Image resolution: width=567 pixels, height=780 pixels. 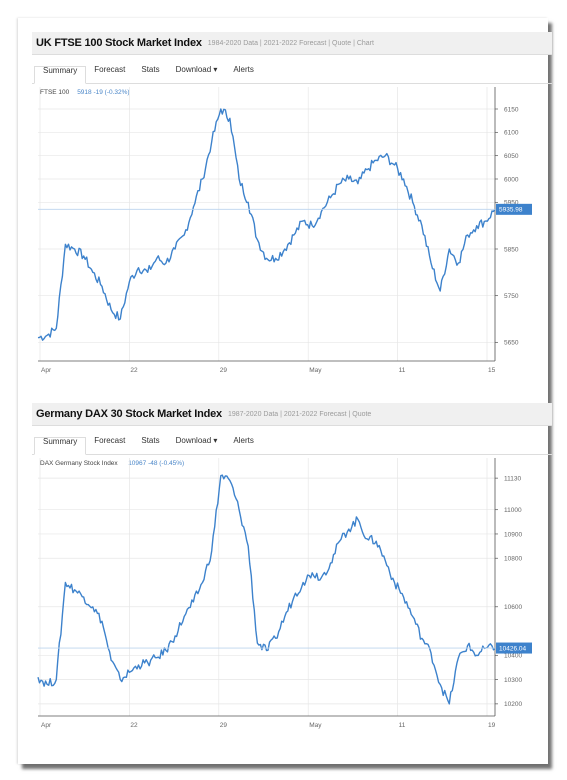 I want to click on ftse-tab-bar: Summary Forecast Stats Download ▾ Alerts, so click(x=292, y=69).